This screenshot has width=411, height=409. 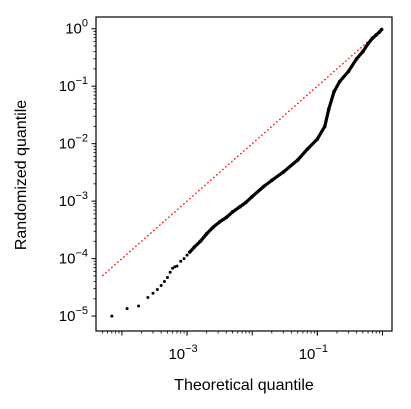 What do you see at coordinates (244, 385) in the screenshot?
I see `x-axis-label: Theoretical quantile` at bounding box center [244, 385].